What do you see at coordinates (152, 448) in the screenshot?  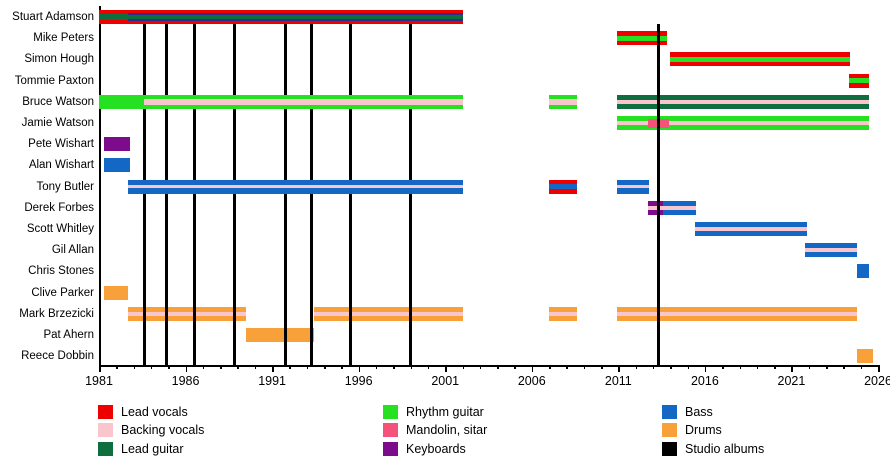 I see `legend-label: Lead guitar` at bounding box center [152, 448].